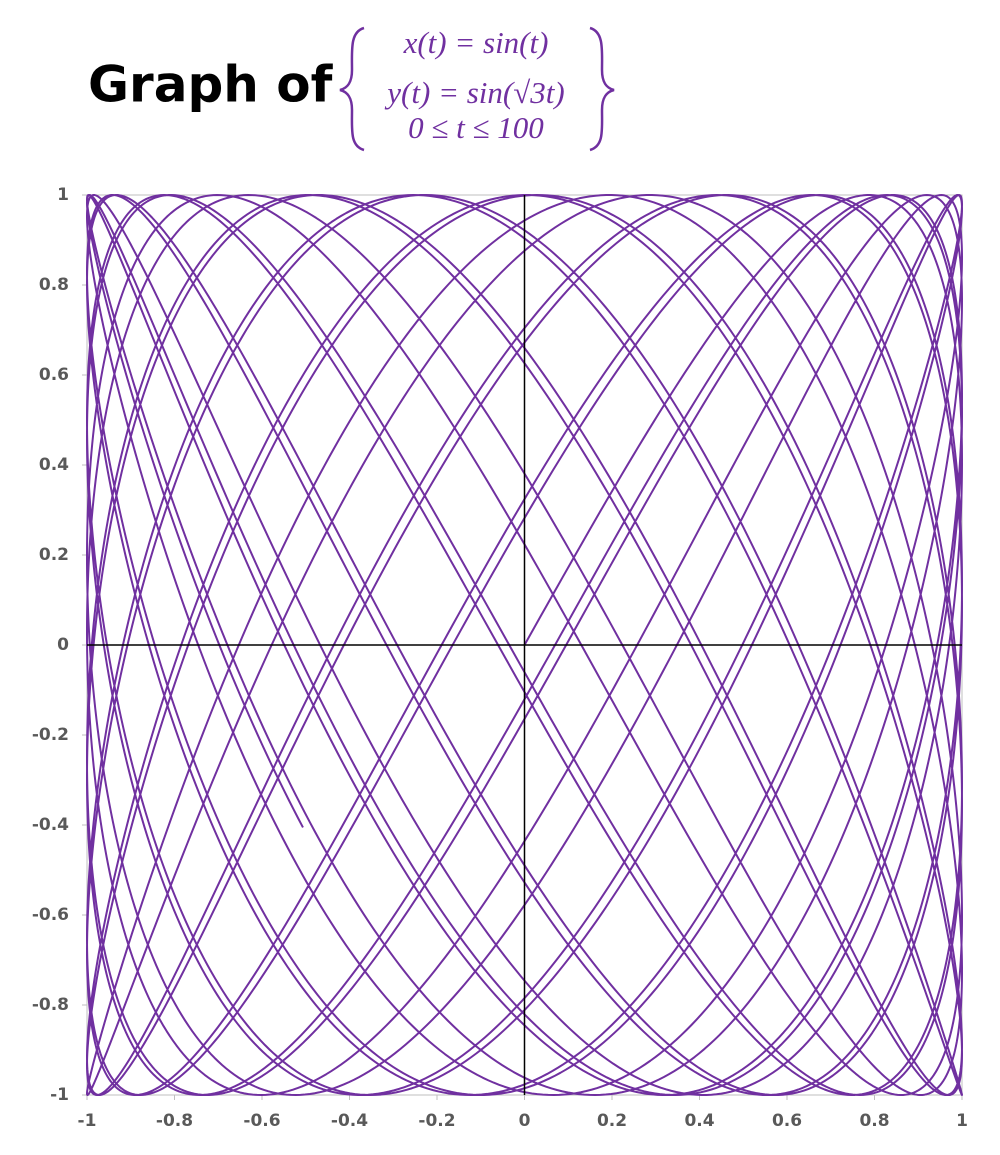 Image resolution: width=1000 pixels, height=1155 pixels. I want to click on x-tick-label: -0.8, so click(174, 1121).